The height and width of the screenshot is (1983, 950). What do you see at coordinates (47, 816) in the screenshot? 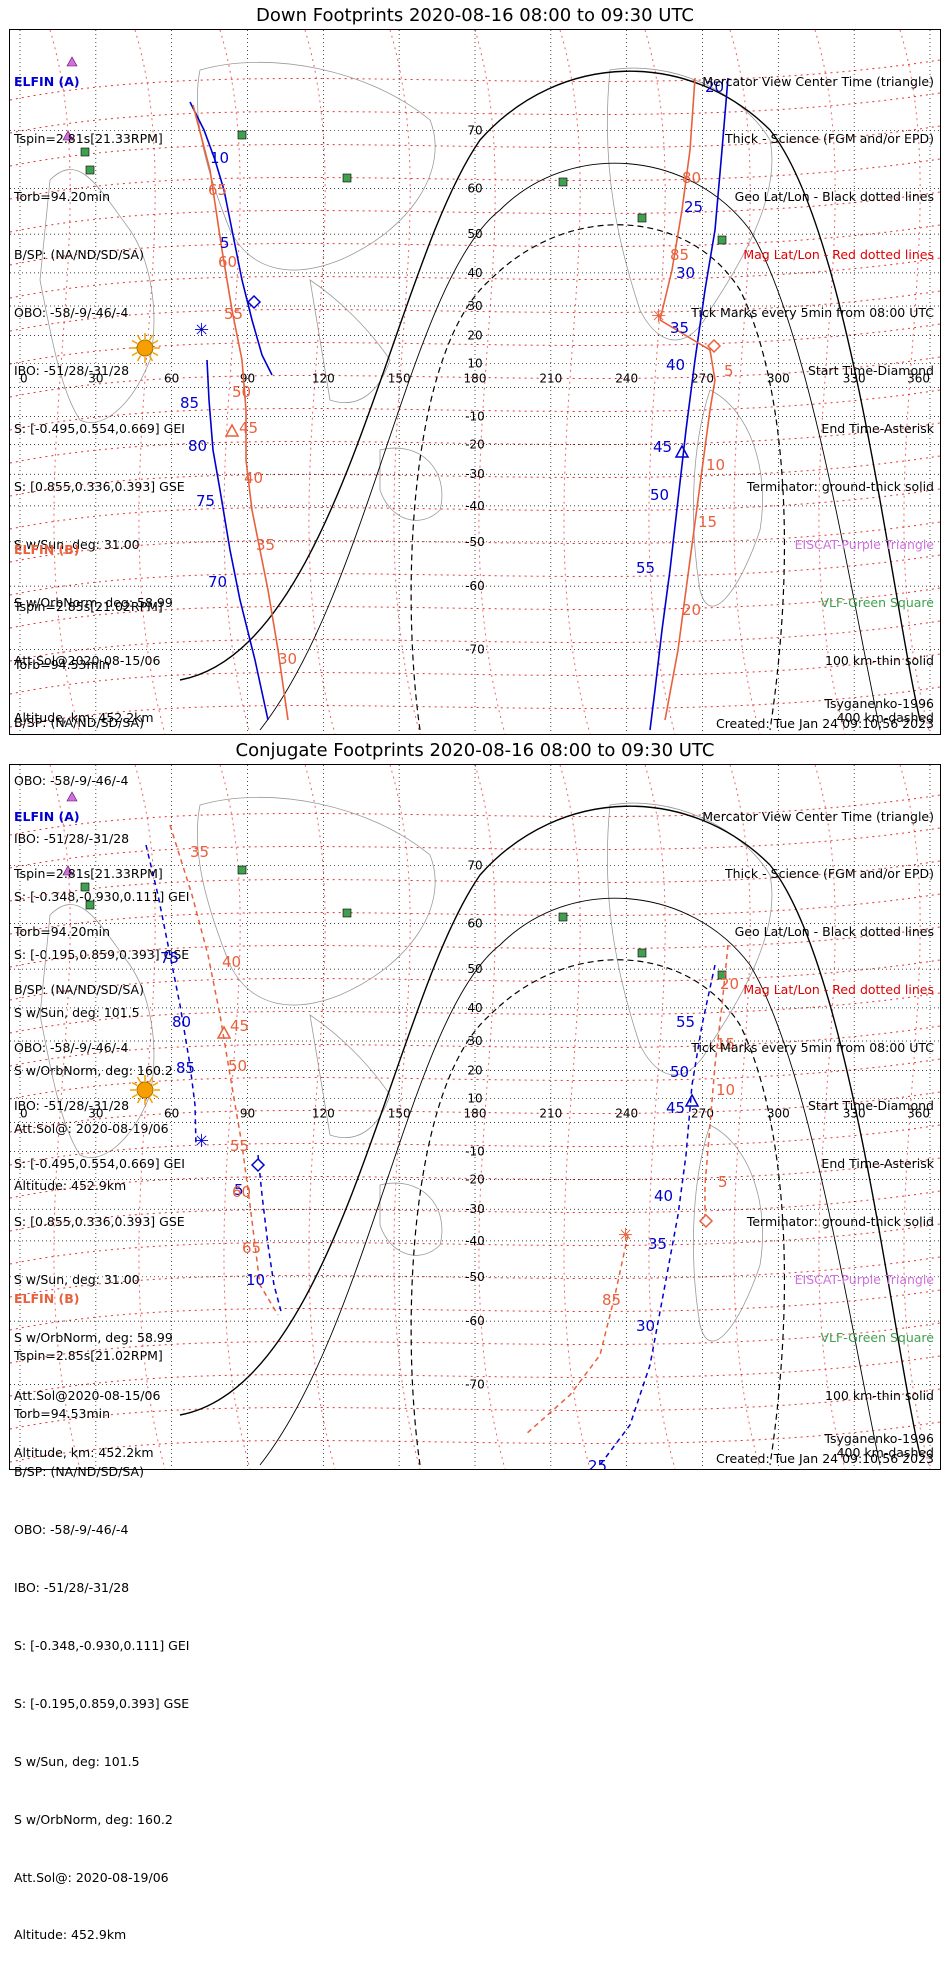
I see `elfin-a-header: ELFIN (A)` at bounding box center [47, 816].